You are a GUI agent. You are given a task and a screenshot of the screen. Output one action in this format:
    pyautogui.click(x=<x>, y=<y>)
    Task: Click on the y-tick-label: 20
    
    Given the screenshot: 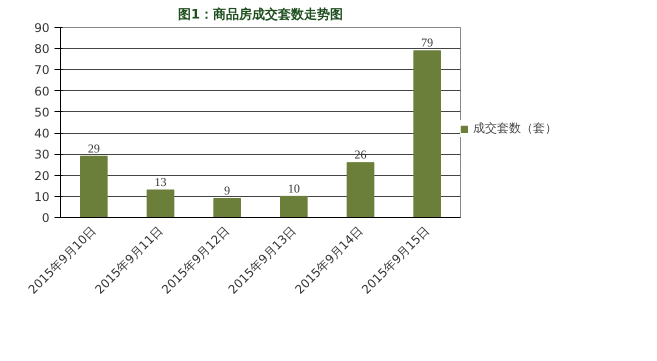 What is the action you would take?
    pyautogui.click(x=42, y=175)
    